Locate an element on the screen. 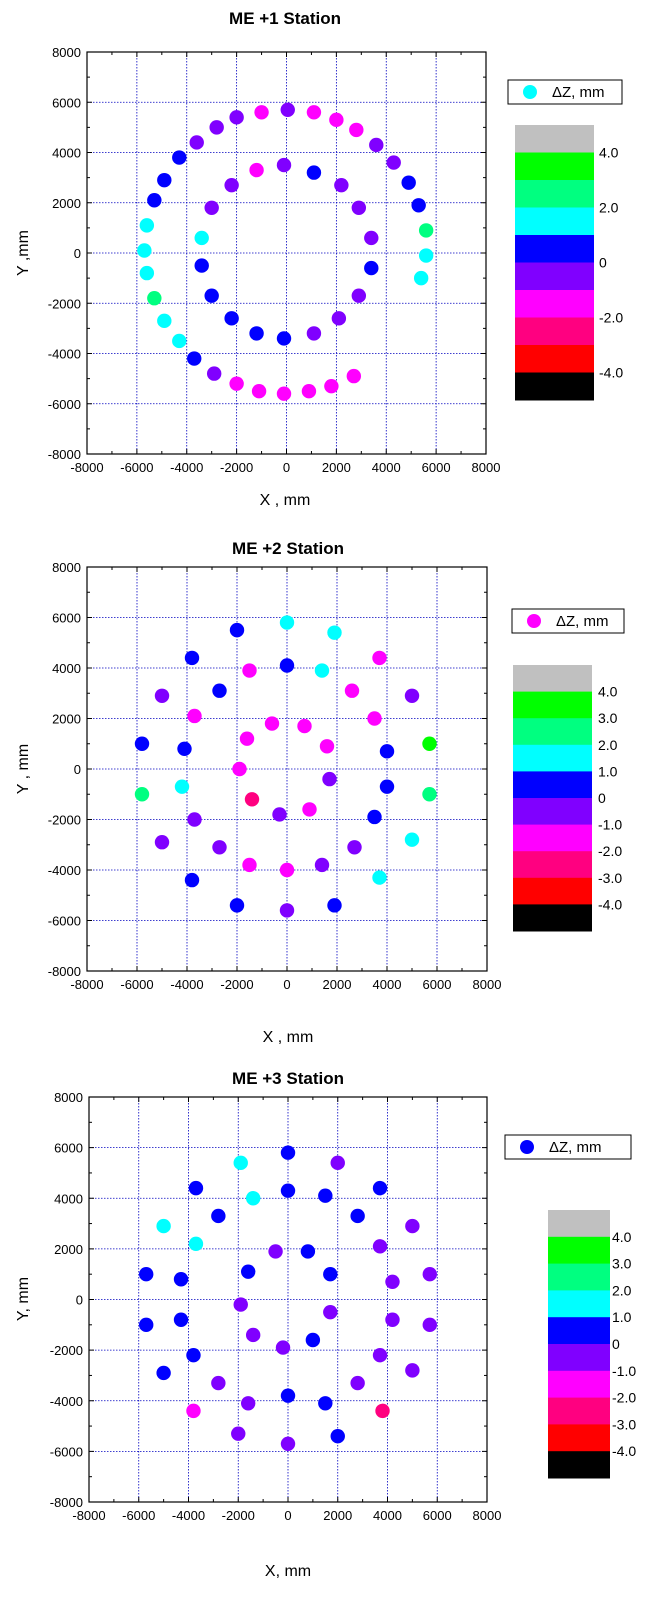  y-tick-label: 8000 is located at coordinates (68, 1097).